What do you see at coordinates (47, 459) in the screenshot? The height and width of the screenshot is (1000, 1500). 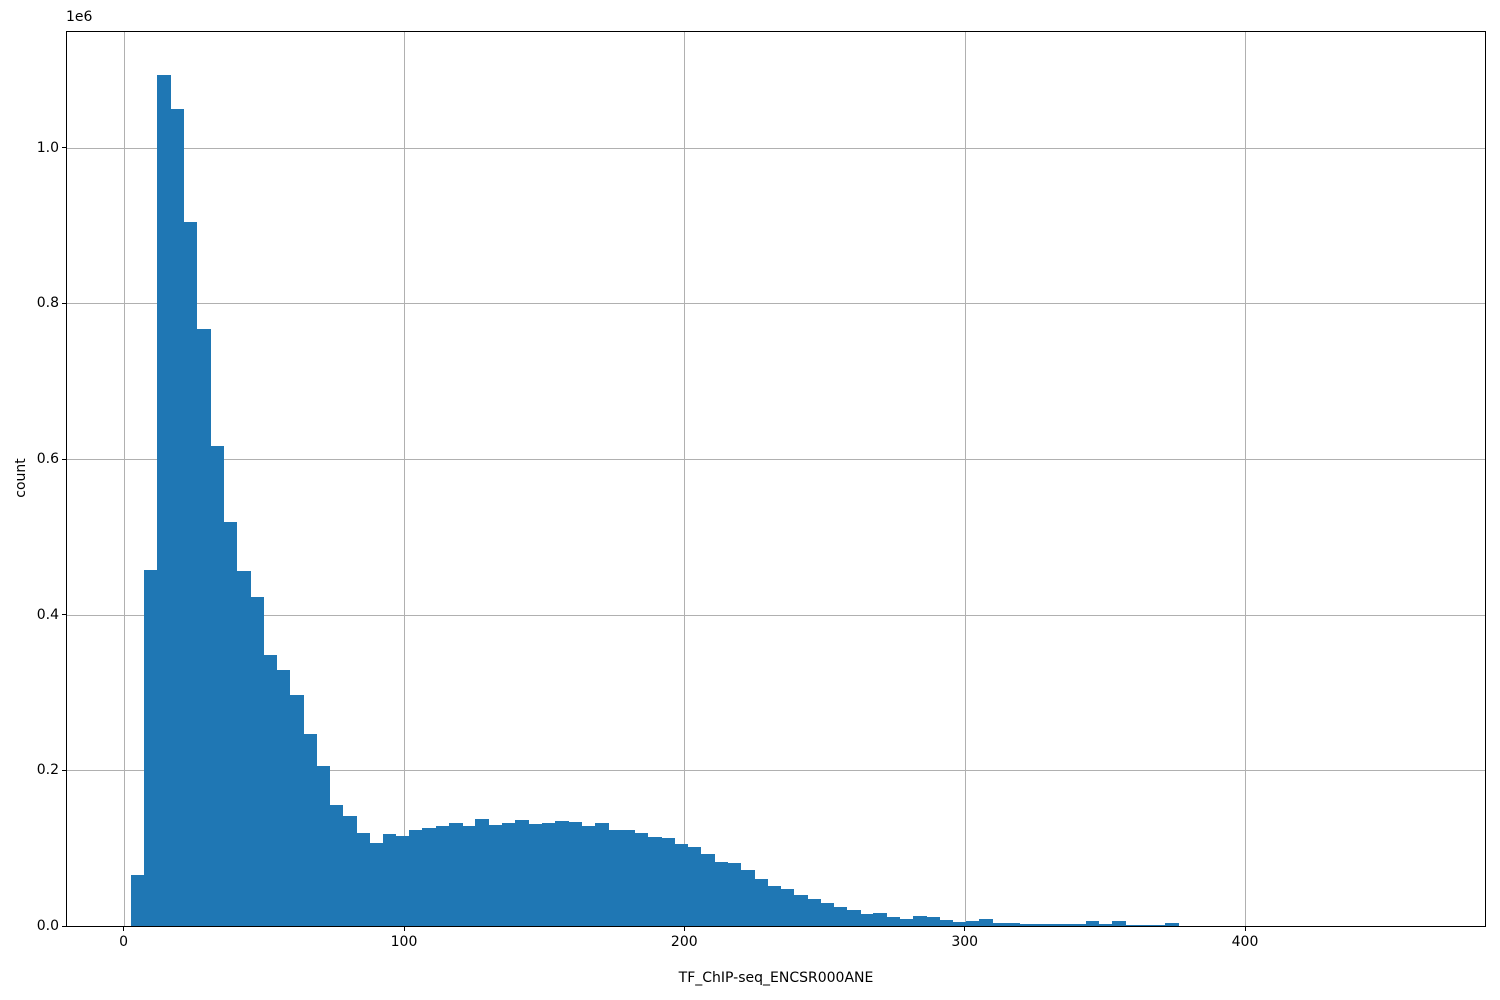 I see `y-tick-label: 0.6` at bounding box center [47, 459].